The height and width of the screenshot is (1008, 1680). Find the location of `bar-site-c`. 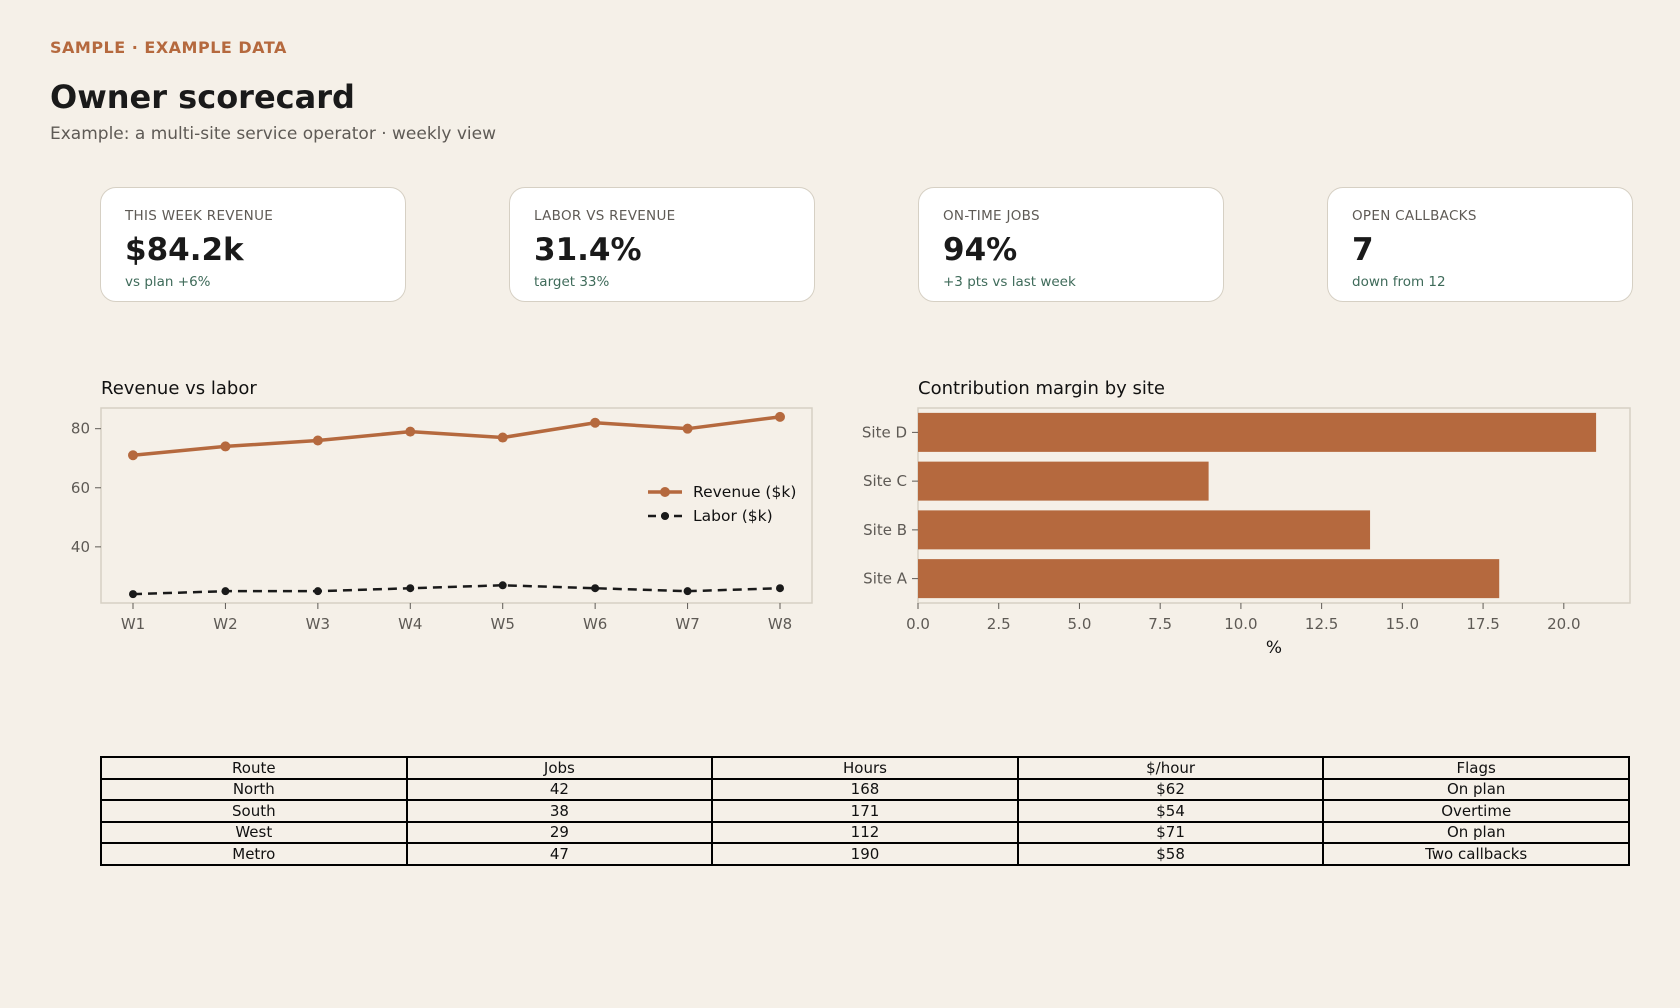

bar-site-c is located at coordinates (1063, 481).